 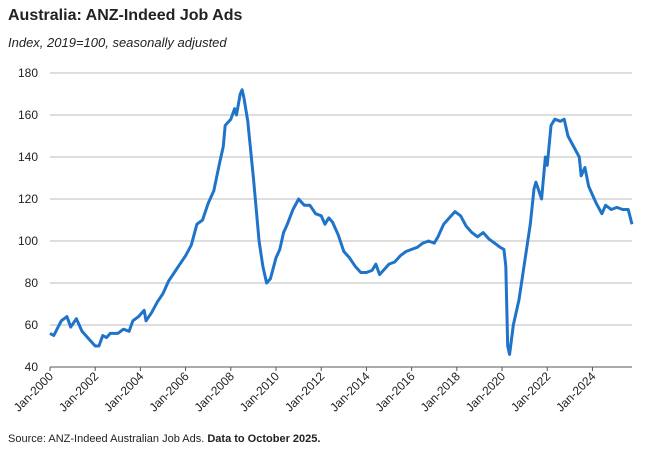 What do you see at coordinates (28, 241) in the screenshot?
I see `y-tick-label: 100` at bounding box center [28, 241].